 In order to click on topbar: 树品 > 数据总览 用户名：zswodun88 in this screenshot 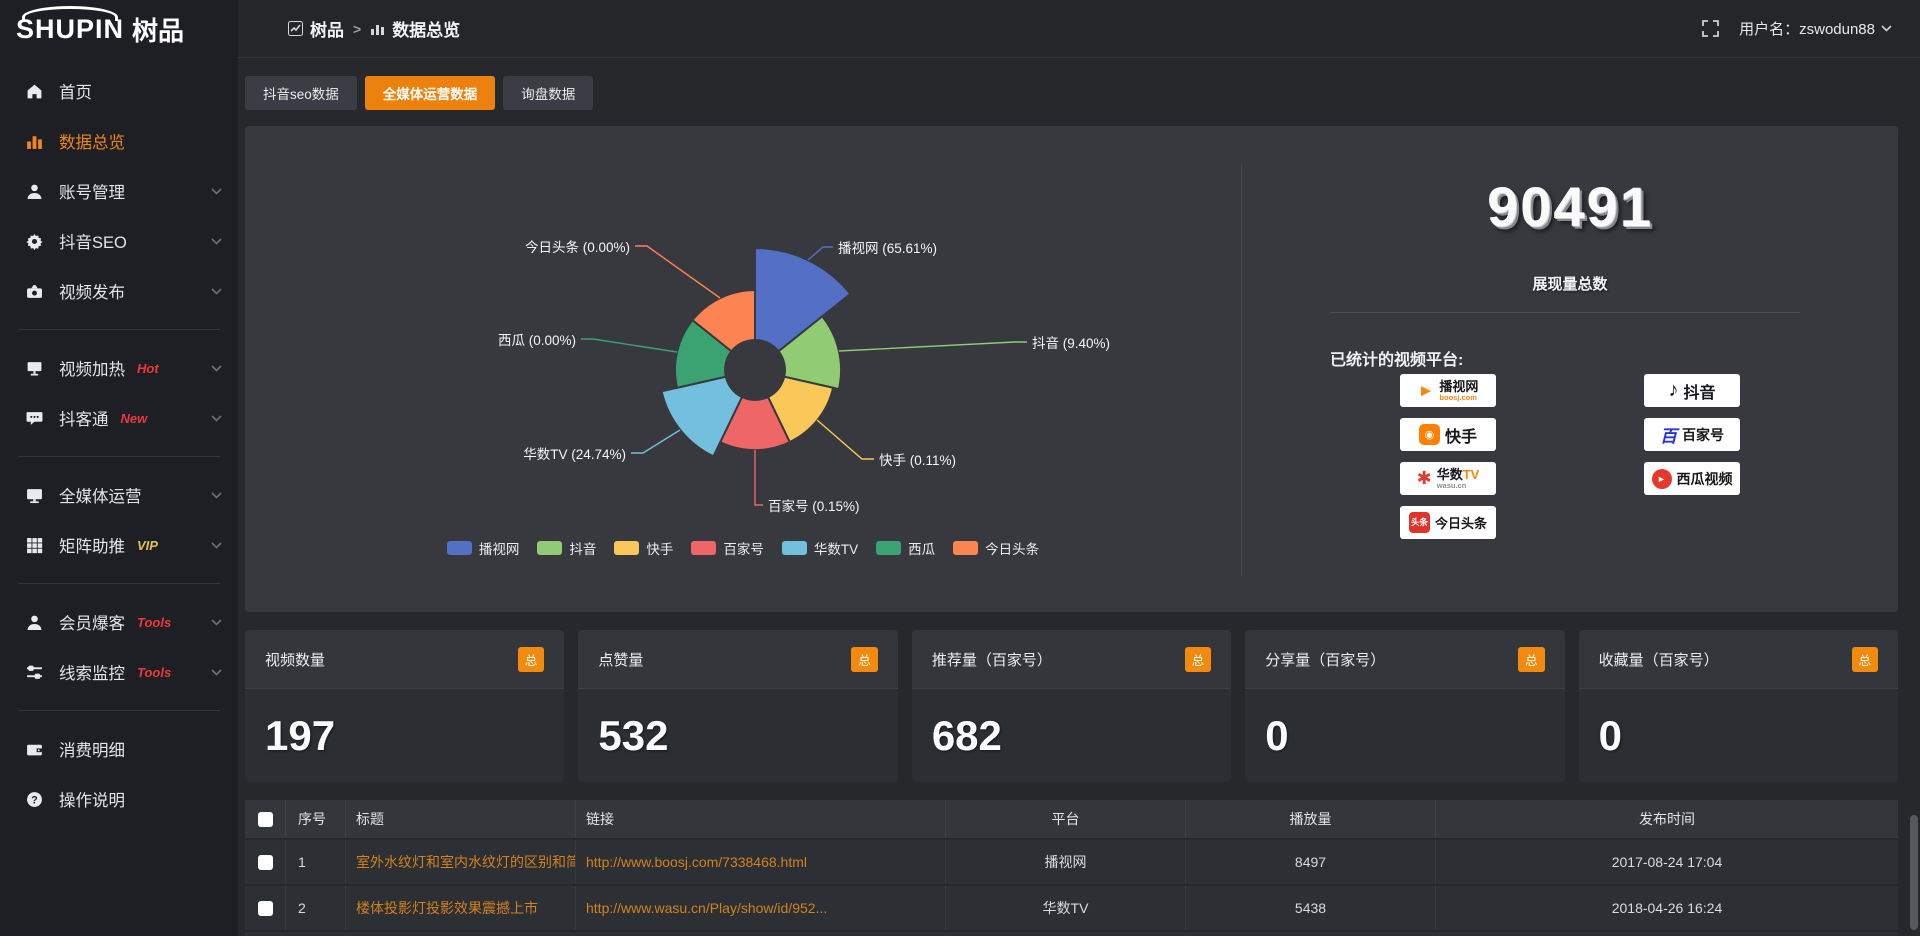, I will do `click(1079, 29)`.